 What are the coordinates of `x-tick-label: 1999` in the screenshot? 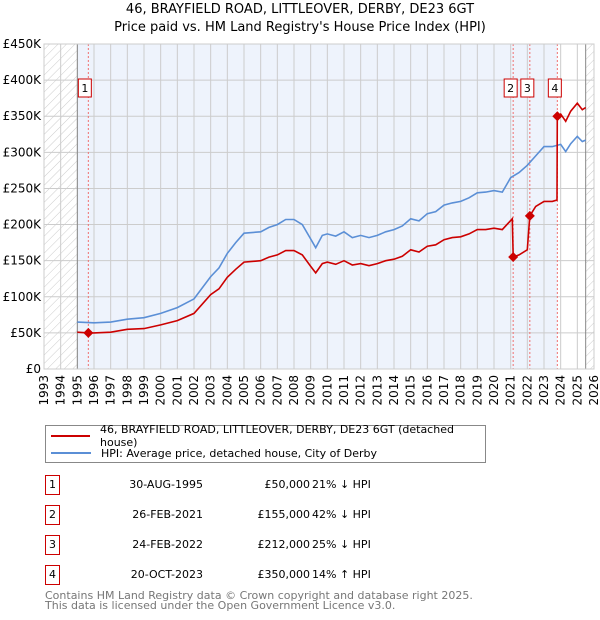 It's located at (144, 390).